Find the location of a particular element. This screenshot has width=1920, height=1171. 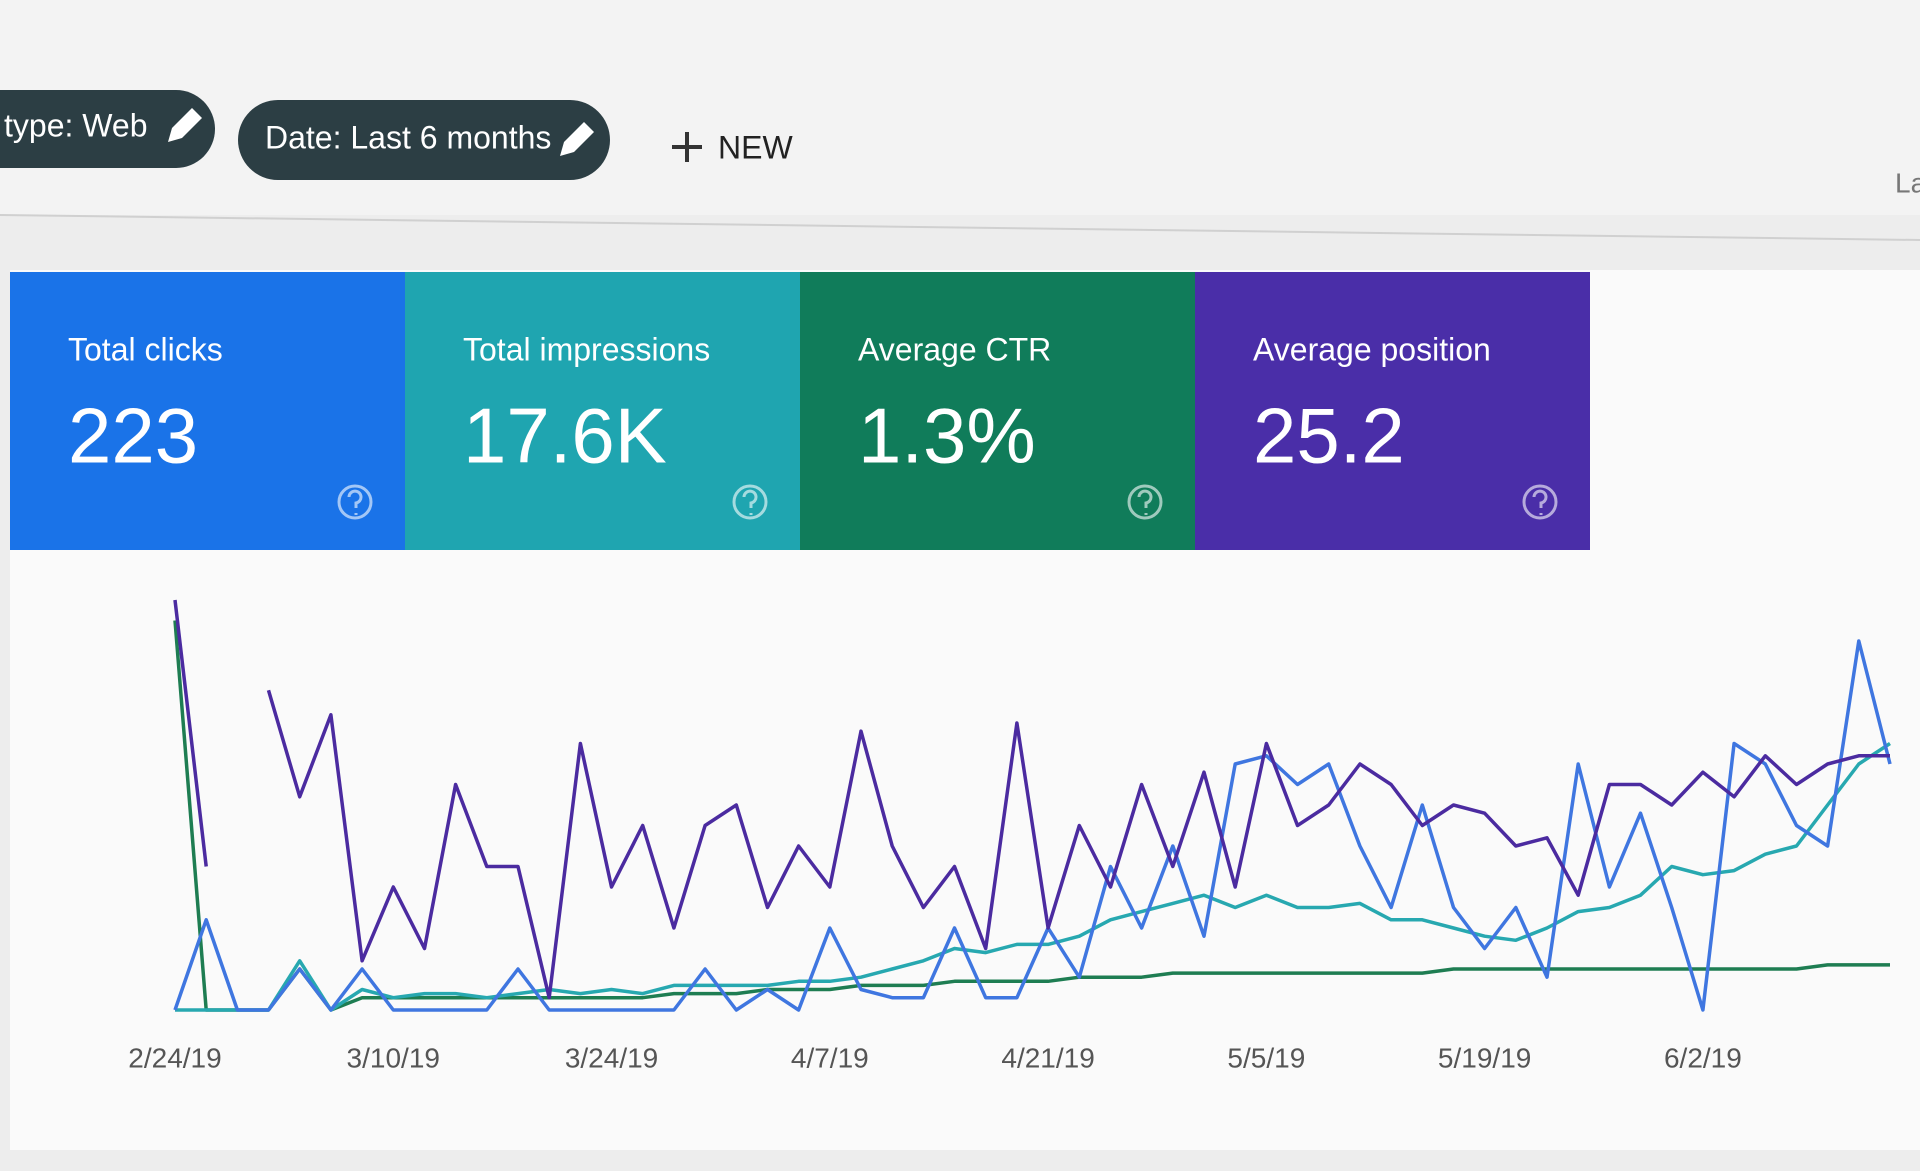

metric-label: Total clicks is located at coordinates (145, 349).